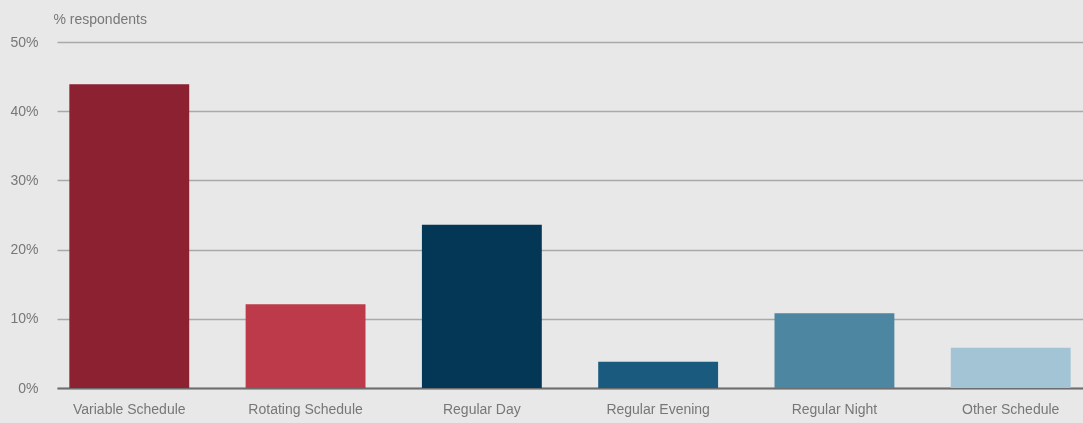 Image resolution: width=1083 pixels, height=423 pixels. What do you see at coordinates (100, 18) in the screenshot?
I see `y-axis-title: % respondents` at bounding box center [100, 18].